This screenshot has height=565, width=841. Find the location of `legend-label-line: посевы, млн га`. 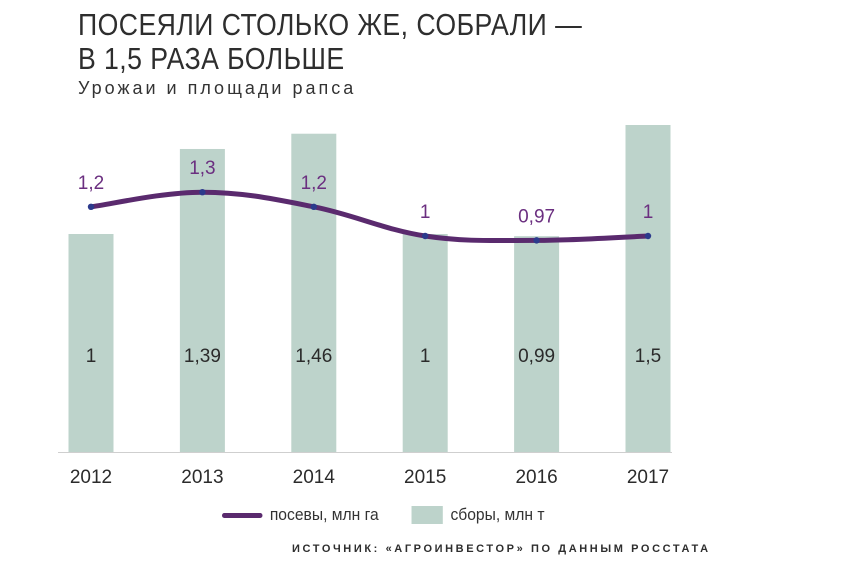

legend-label-line: посевы, млн га is located at coordinates (324, 514).